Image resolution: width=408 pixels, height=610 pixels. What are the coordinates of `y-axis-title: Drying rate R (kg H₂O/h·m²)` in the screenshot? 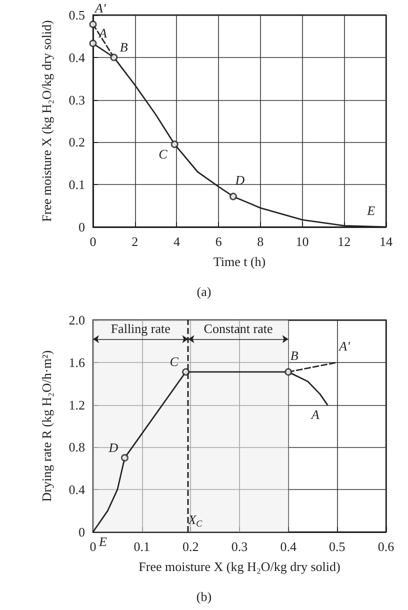 It's located at (46, 426).